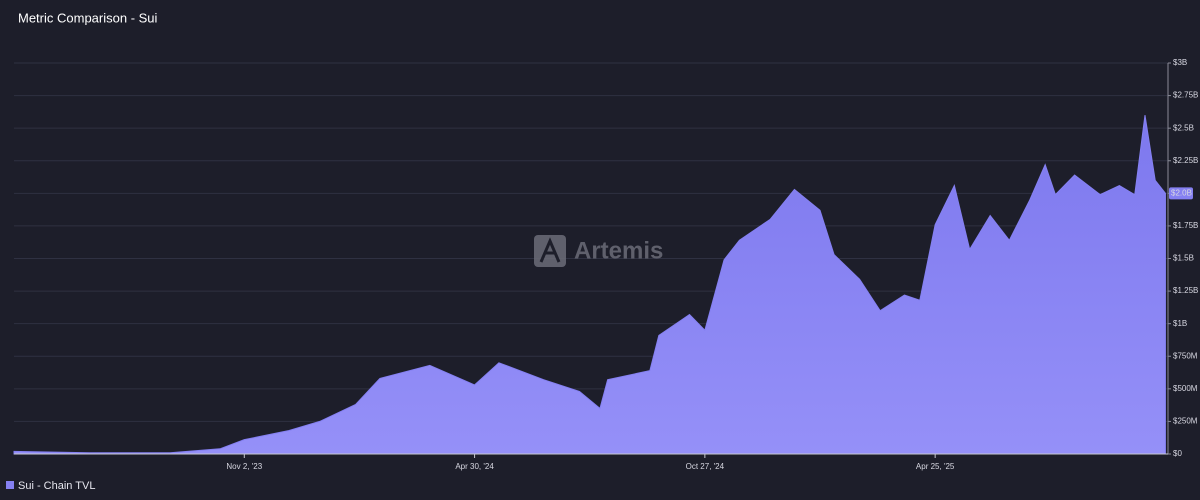  Describe the element at coordinates (935, 466) in the screenshot. I see `x-tick-label: Apr 25, '25` at that location.